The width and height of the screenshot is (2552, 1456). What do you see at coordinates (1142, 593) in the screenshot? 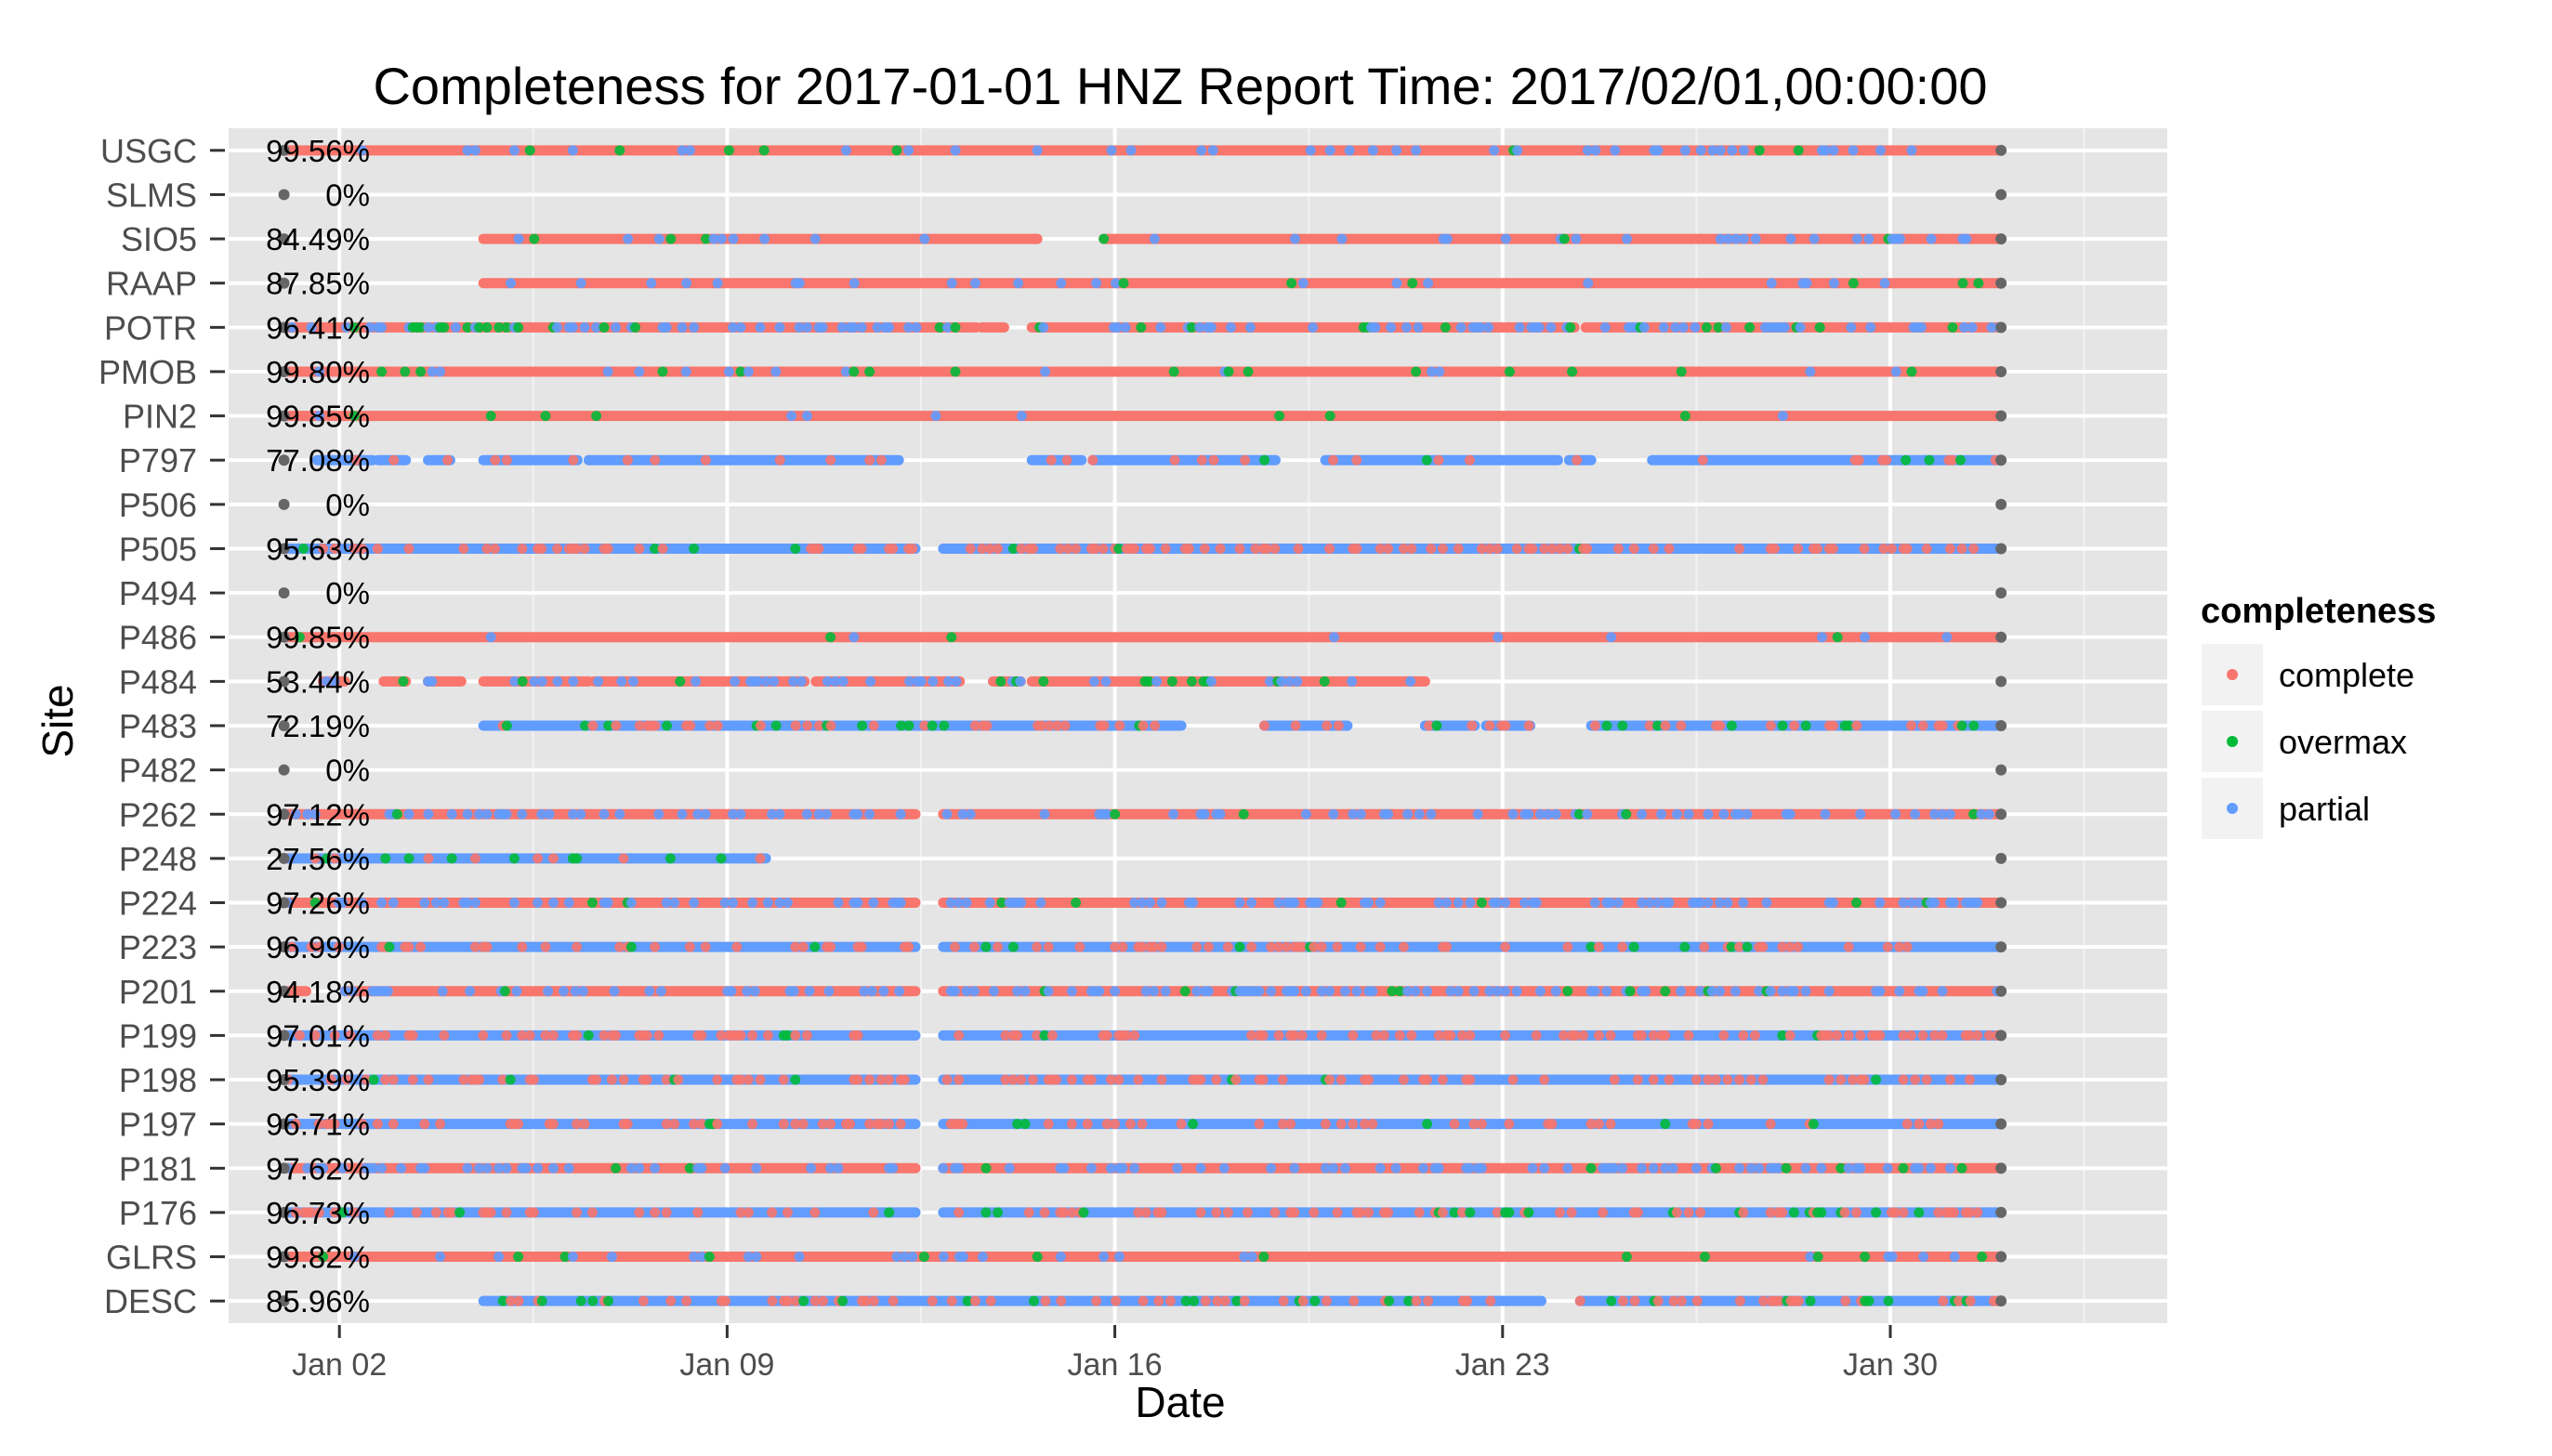
I see `site-series-p494: 0%` at bounding box center [1142, 593].